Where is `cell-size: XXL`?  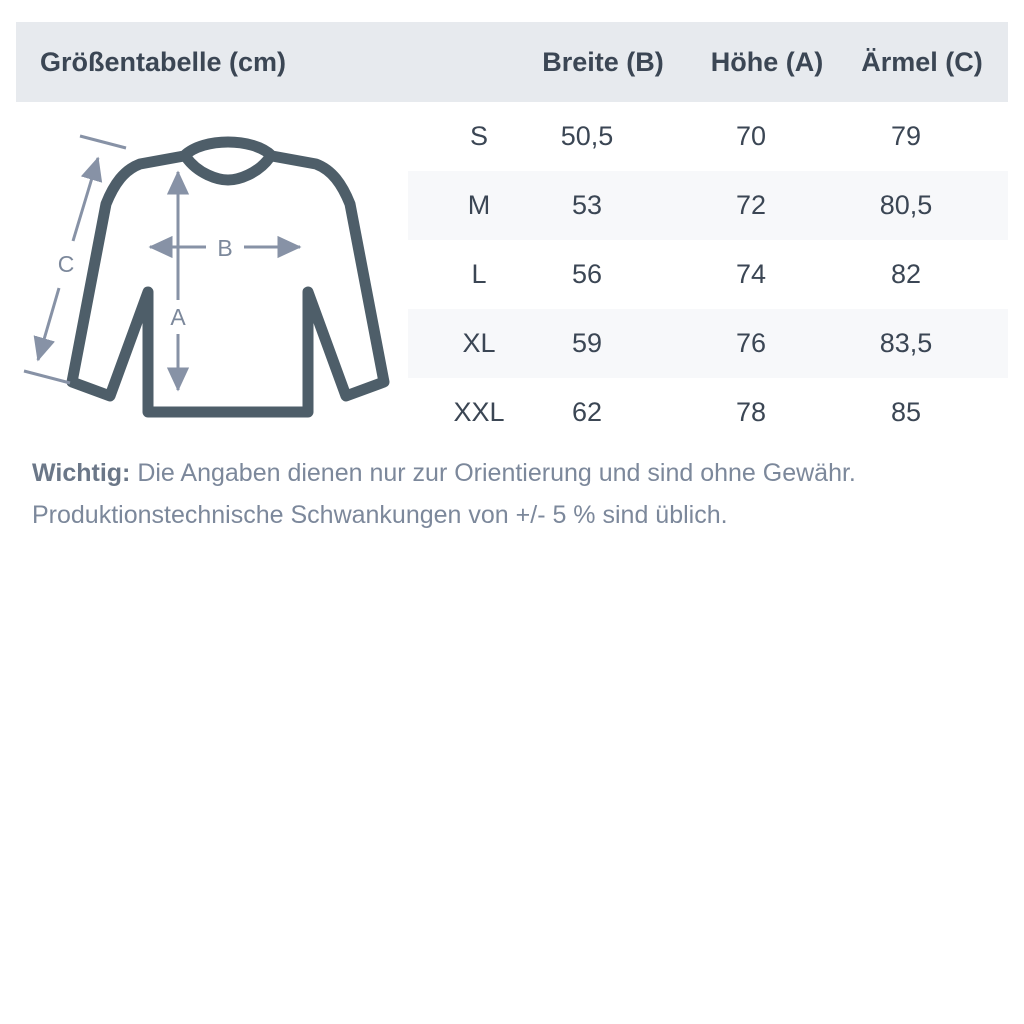
cell-size: XXL is located at coordinates (479, 412).